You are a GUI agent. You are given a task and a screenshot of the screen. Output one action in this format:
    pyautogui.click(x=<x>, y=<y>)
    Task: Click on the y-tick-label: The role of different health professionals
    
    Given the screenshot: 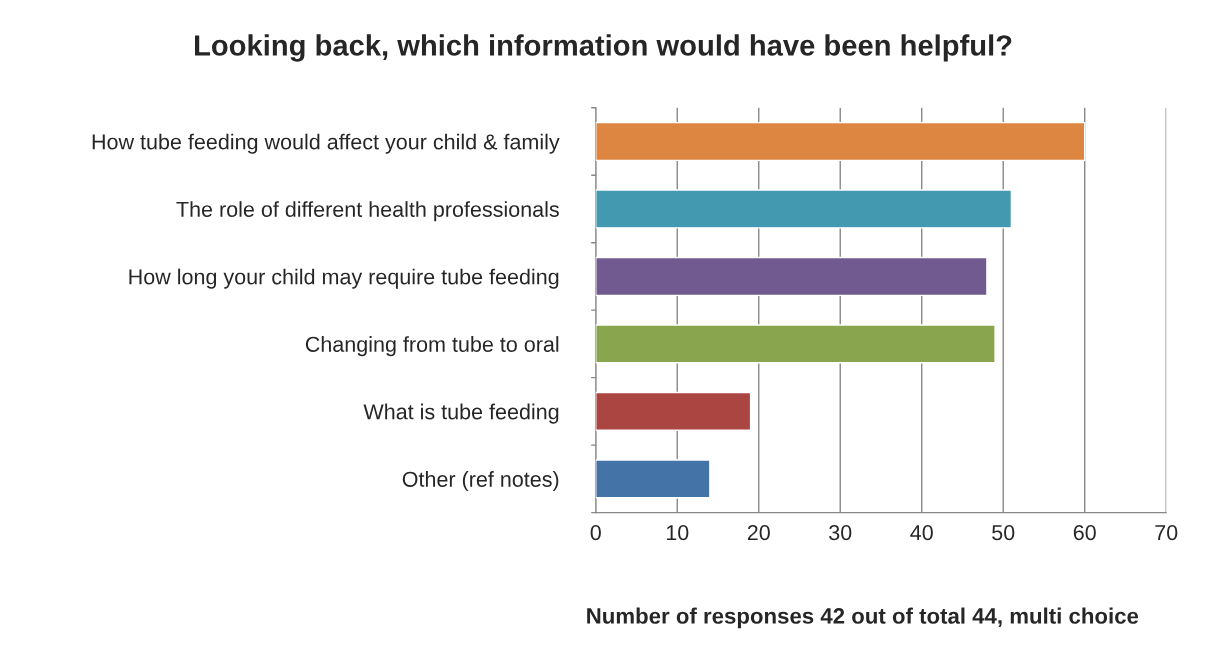 What is the action you would take?
    pyautogui.click(x=367, y=211)
    